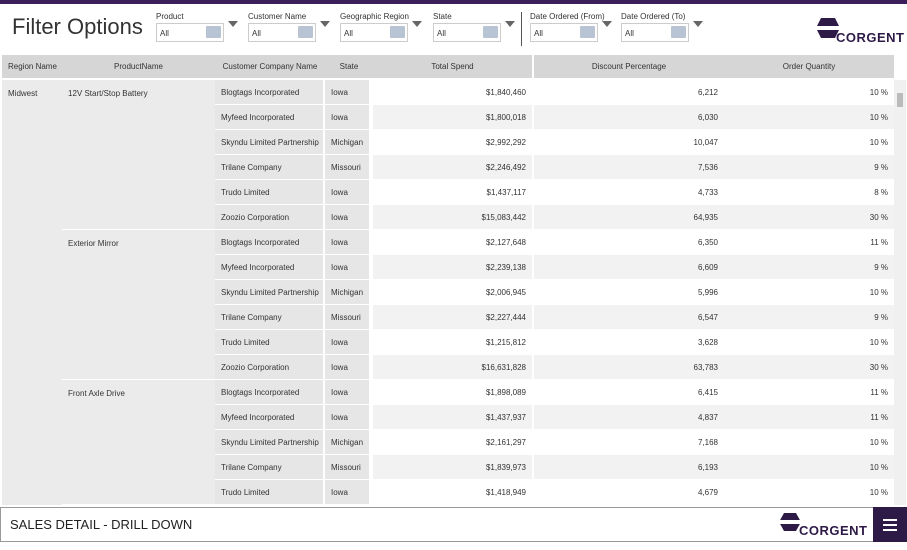 The width and height of the screenshot is (907, 550). I want to click on product-cell: 12V Start/Stop Battery, so click(138, 154).